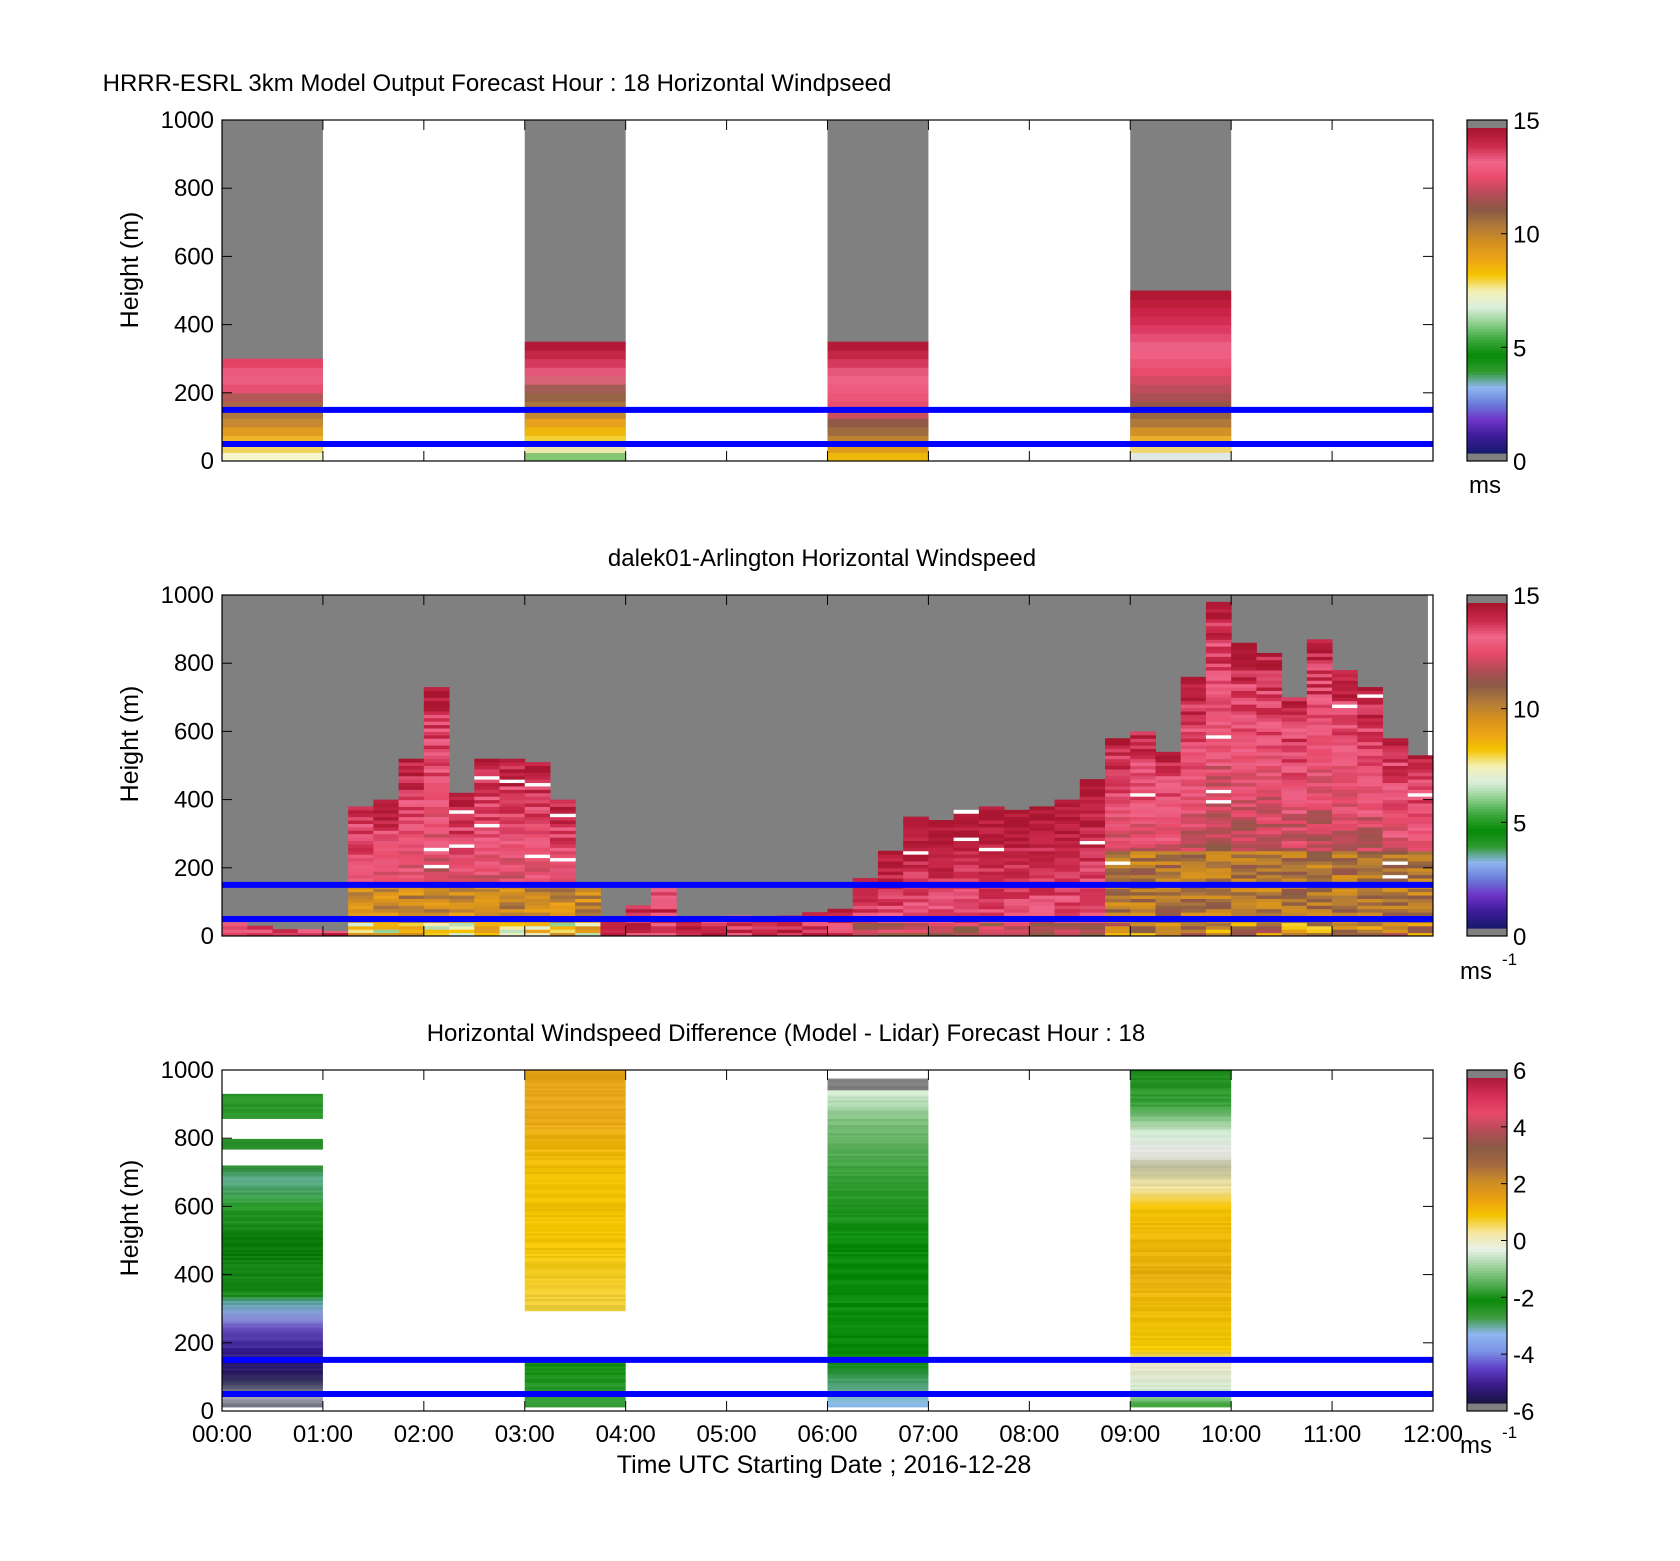 The width and height of the screenshot is (1680, 1561). I want to click on x-tick-label: 03:00, so click(525, 1434).